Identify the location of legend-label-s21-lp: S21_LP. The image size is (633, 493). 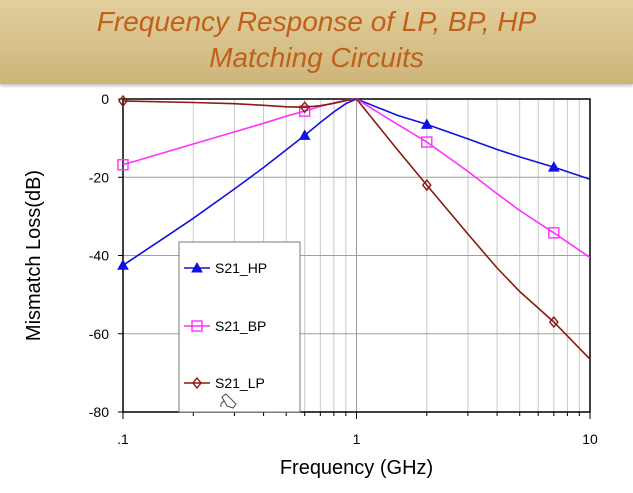
(240, 383).